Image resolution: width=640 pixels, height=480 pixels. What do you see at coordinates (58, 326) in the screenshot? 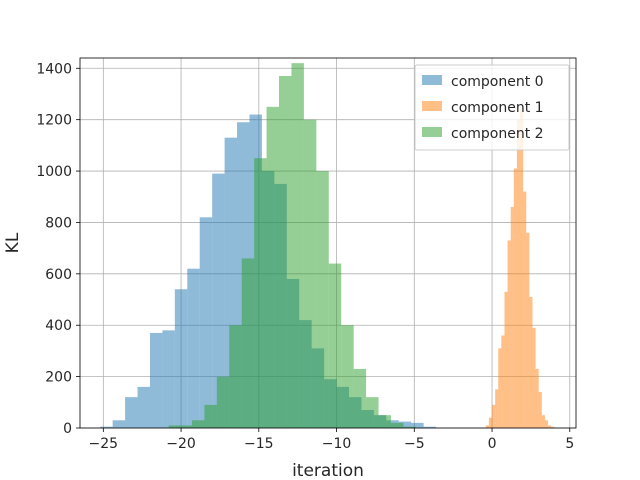
I see `y-tick-label: 400` at bounding box center [58, 326].